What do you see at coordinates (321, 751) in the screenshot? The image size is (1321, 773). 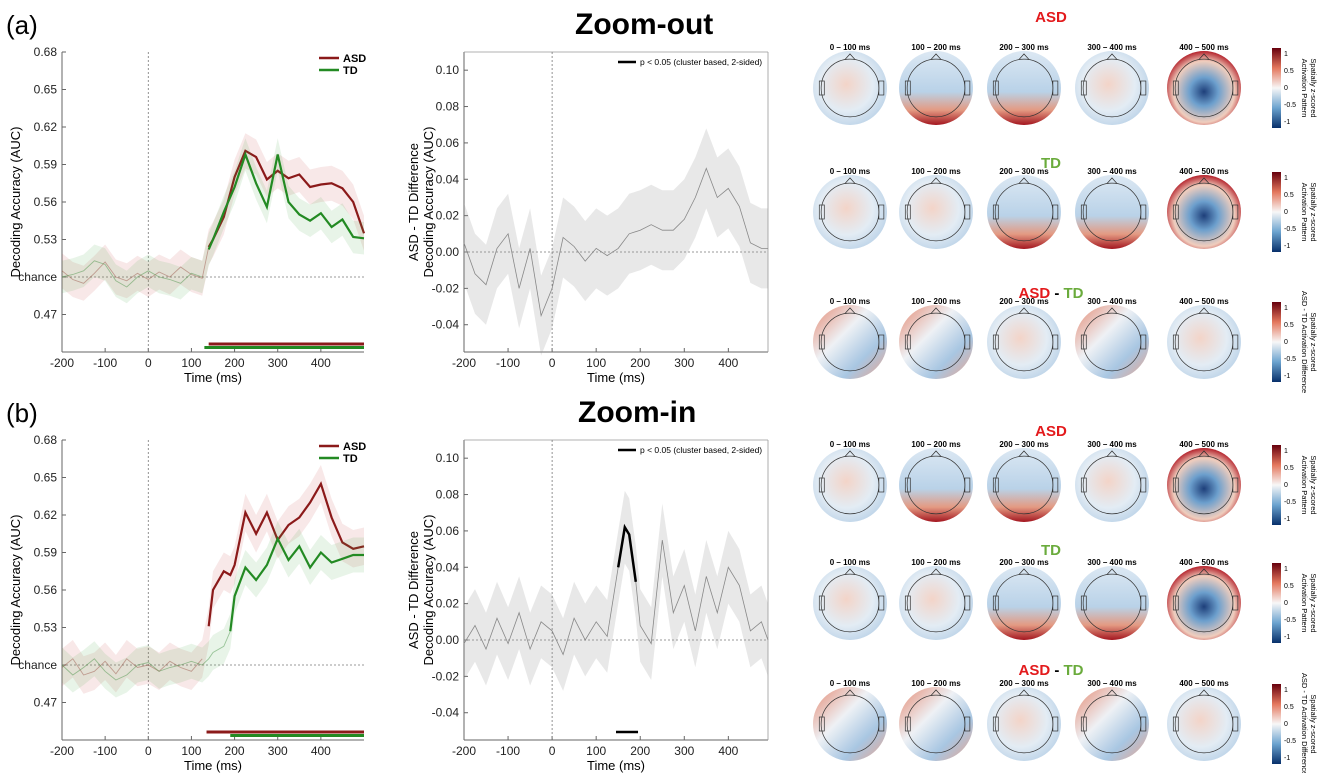 I see `x-tick-label: 400` at bounding box center [321, 751].